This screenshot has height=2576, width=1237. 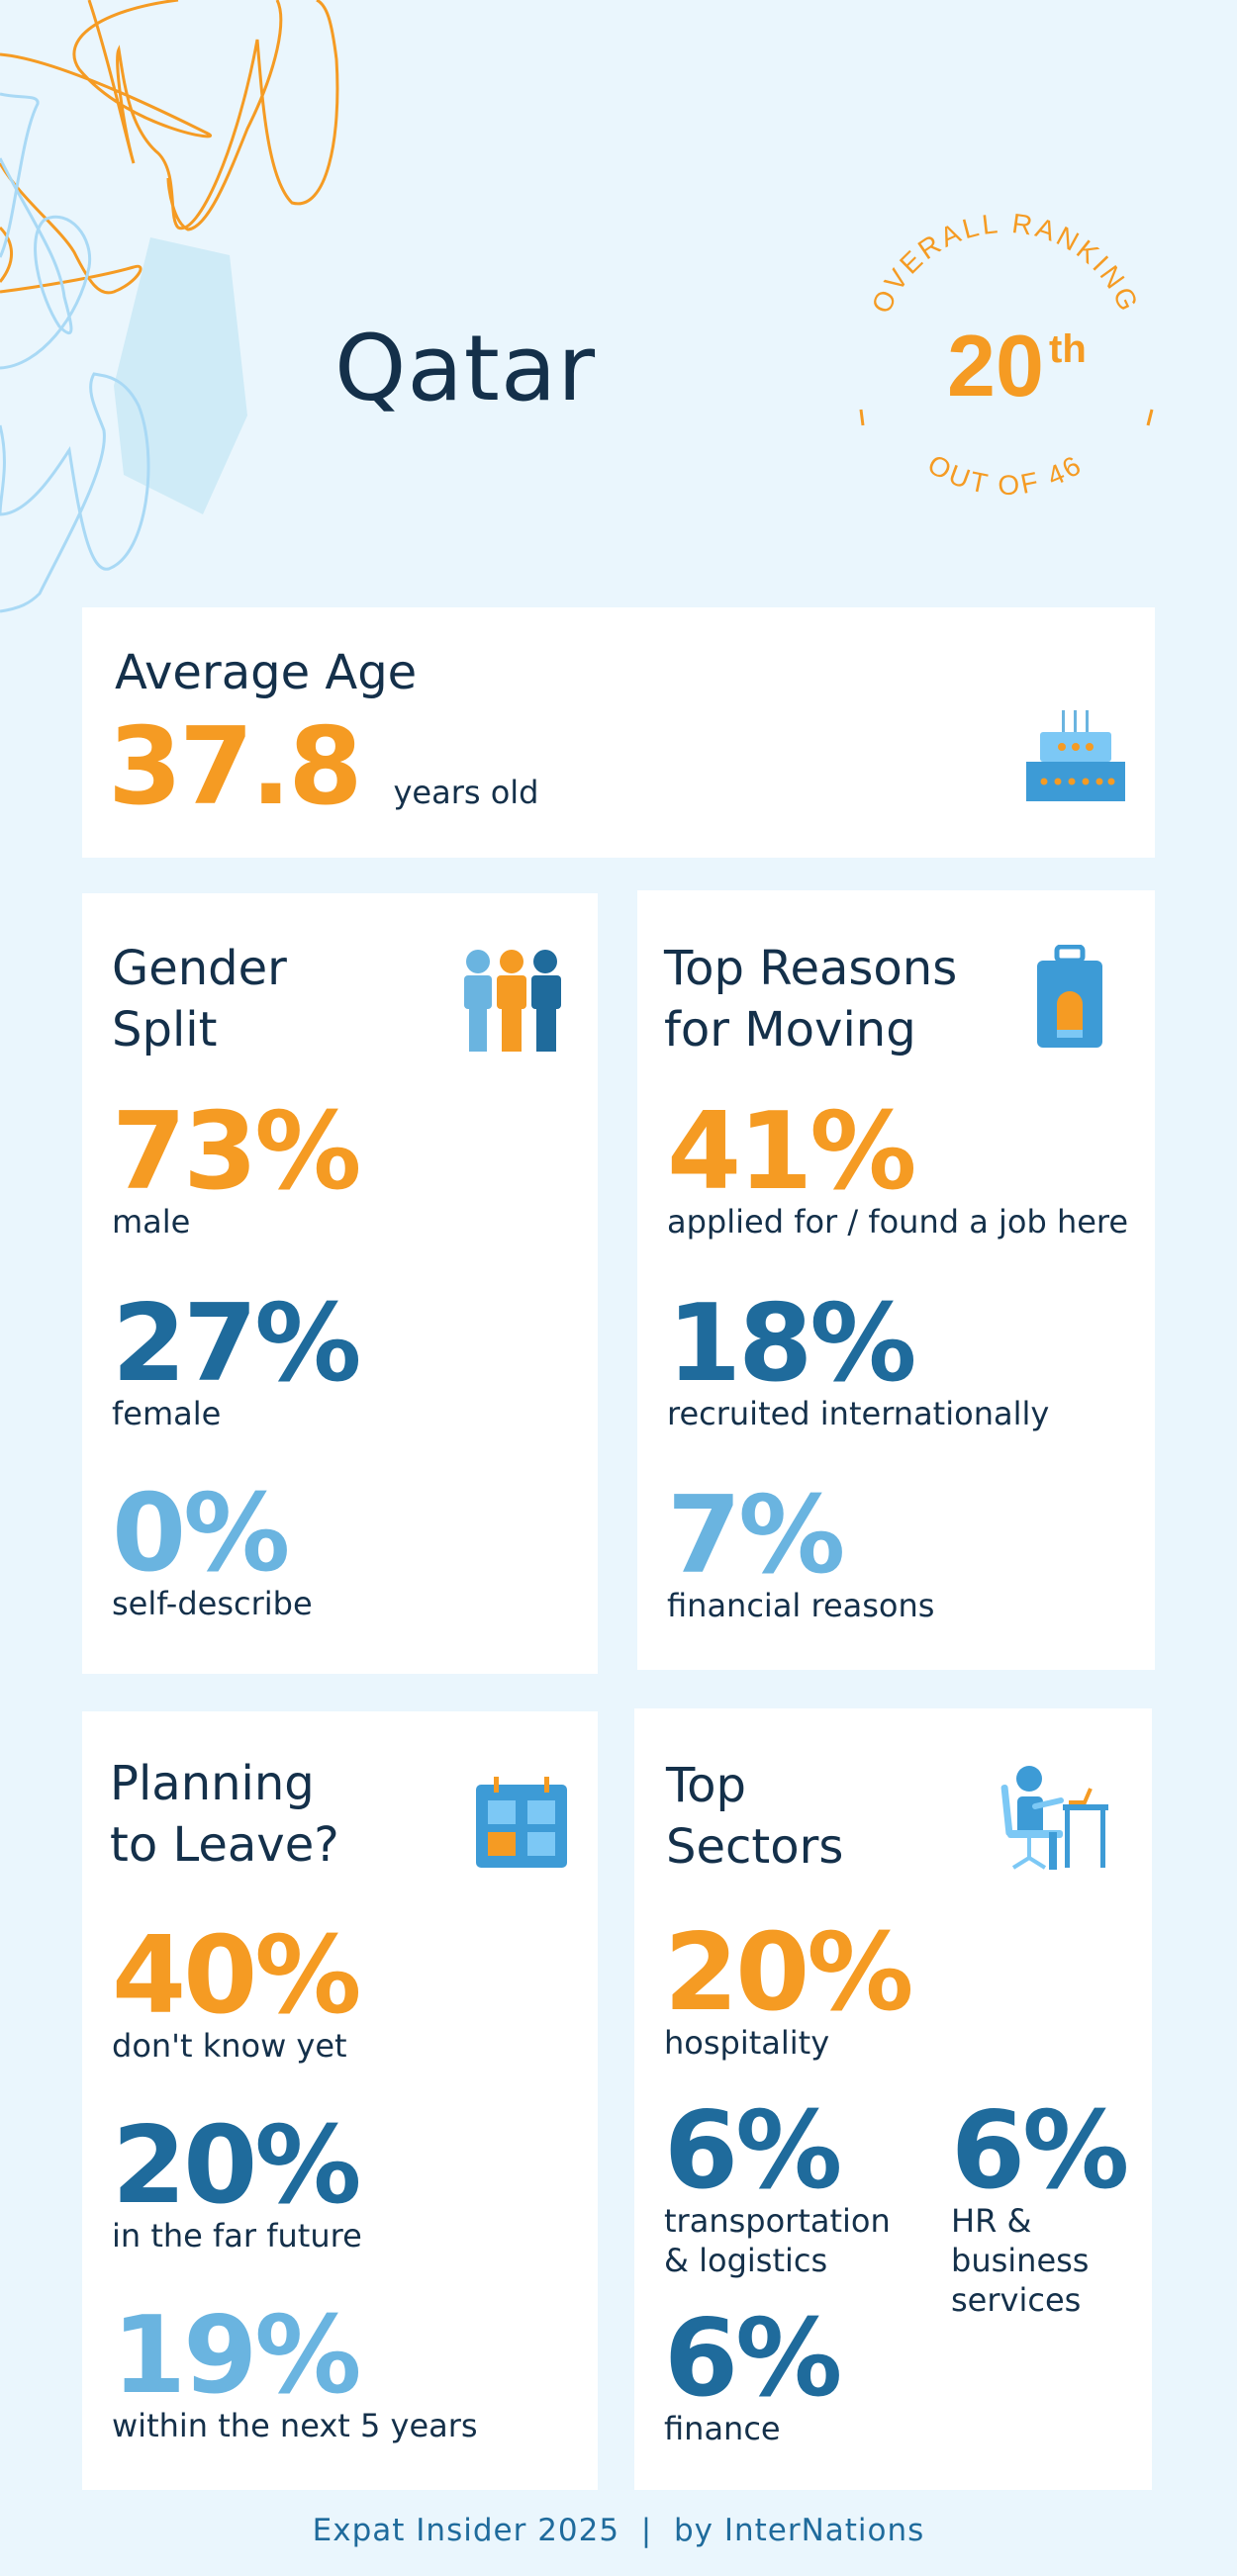 What do you see at coordinates (1070, 997) in the screenshot?
I see `suitcase-icon` at bounding box center [1070, 997].